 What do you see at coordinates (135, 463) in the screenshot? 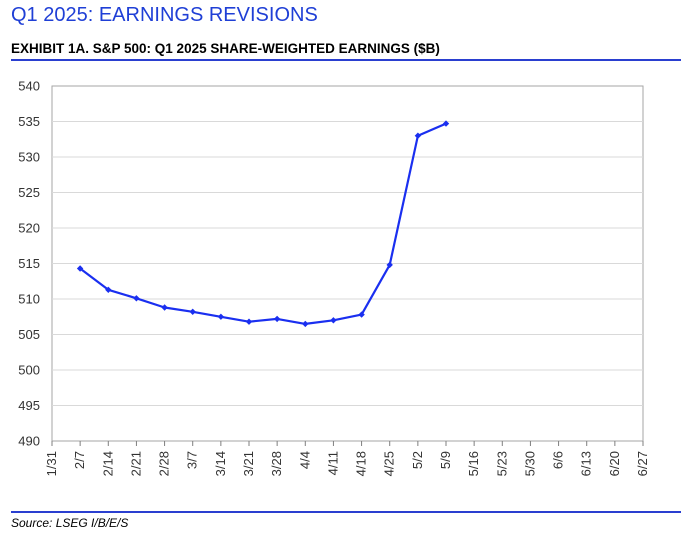
I see `x-tick-label: 2/21` at bounding box center [135, 463].